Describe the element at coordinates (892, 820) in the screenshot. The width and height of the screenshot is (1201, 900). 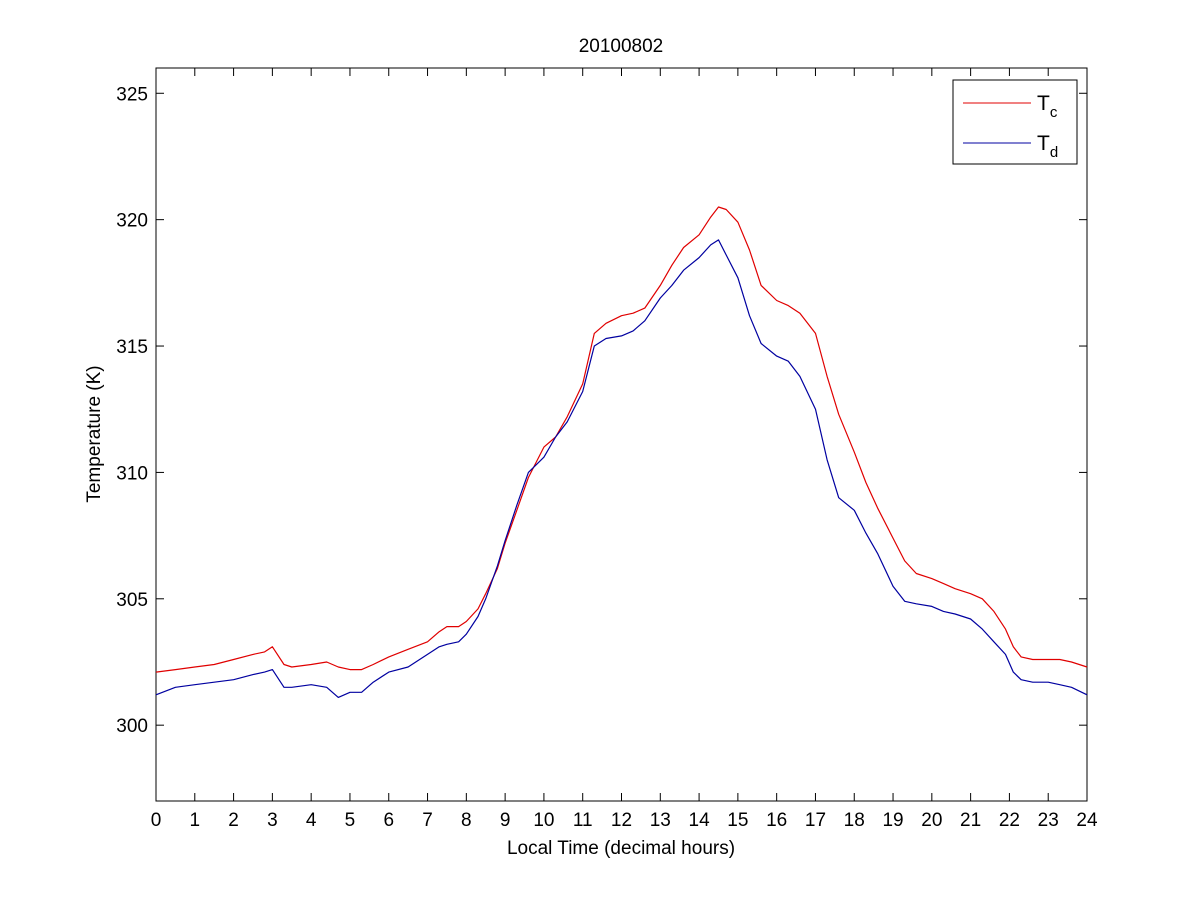
I see `x-tick-label: 19` at that location.